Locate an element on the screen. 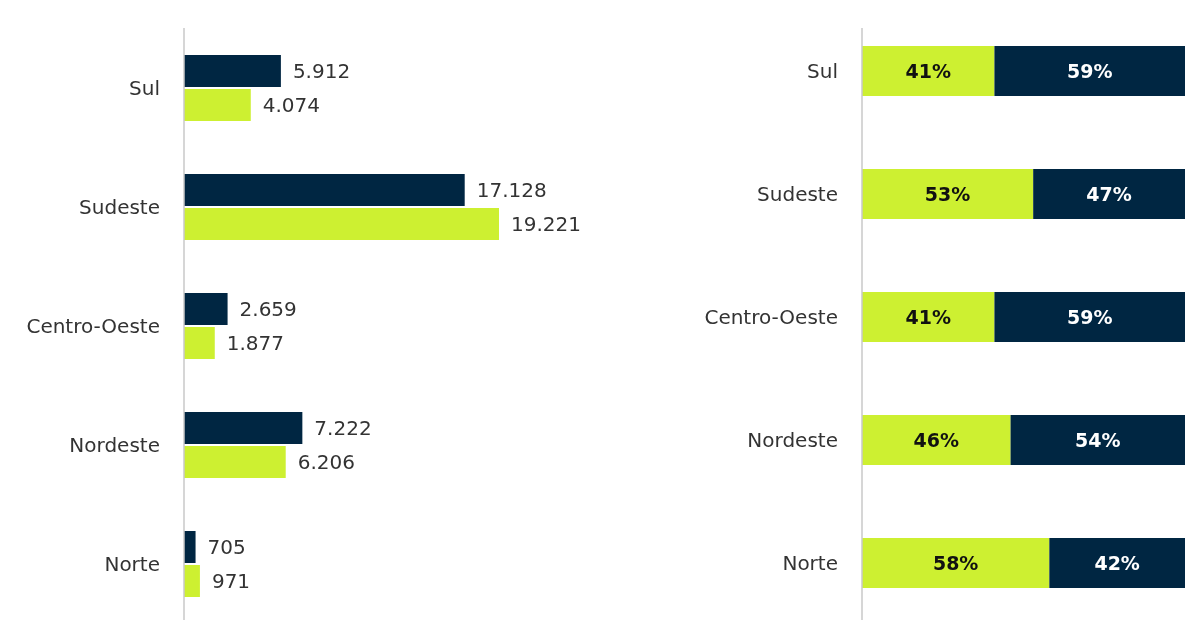 Image resolution: width=1185 pixels, height=620 pixels. data-label: 53% is located at coordinates (947, 193).